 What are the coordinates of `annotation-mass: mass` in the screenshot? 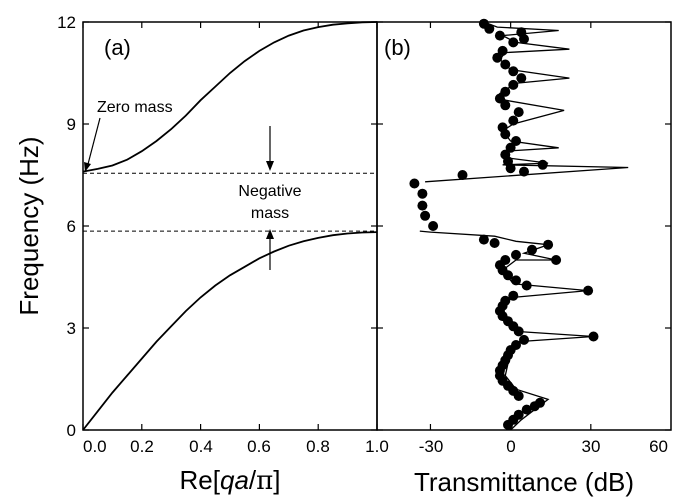 It's located at (270, 213).